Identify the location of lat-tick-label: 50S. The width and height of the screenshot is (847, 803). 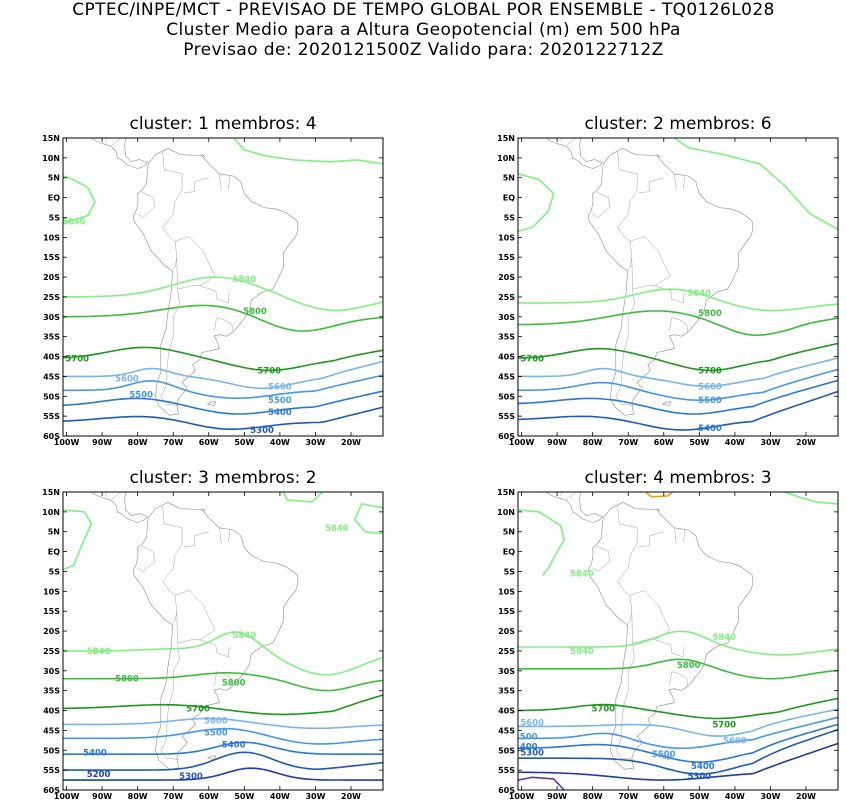
(51, 750).